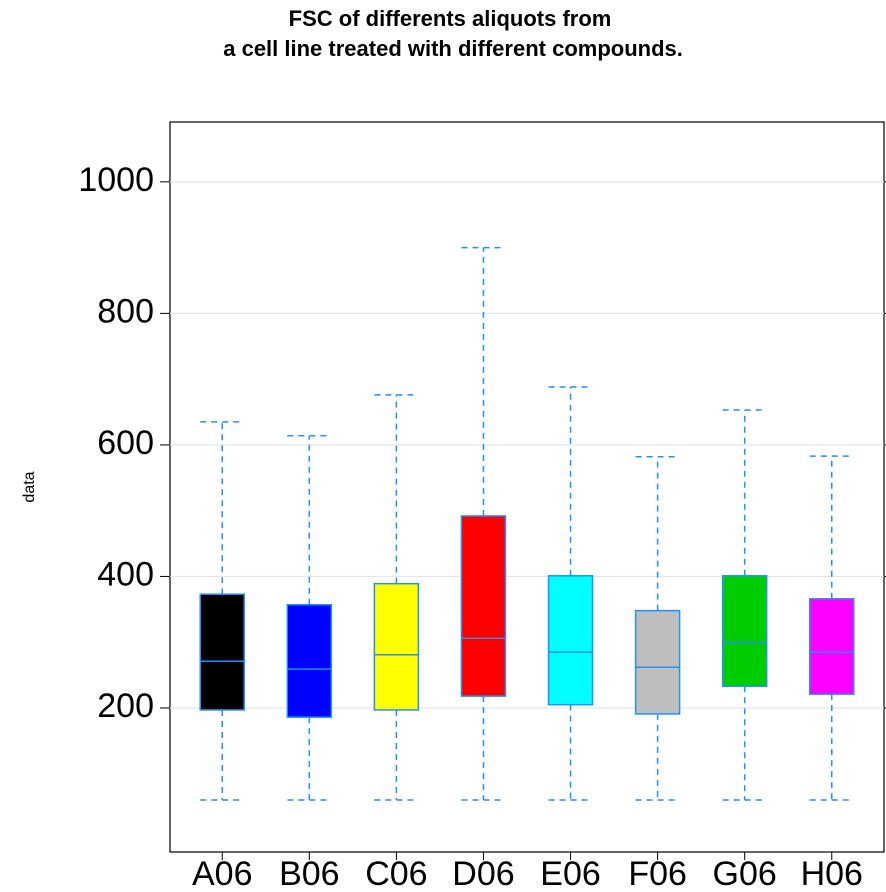 The width and height of the screenshot is (886, 892). Describe the element at coordinates (832, 873) in the screenshot. I see `x-tick-label: H06` at that location.